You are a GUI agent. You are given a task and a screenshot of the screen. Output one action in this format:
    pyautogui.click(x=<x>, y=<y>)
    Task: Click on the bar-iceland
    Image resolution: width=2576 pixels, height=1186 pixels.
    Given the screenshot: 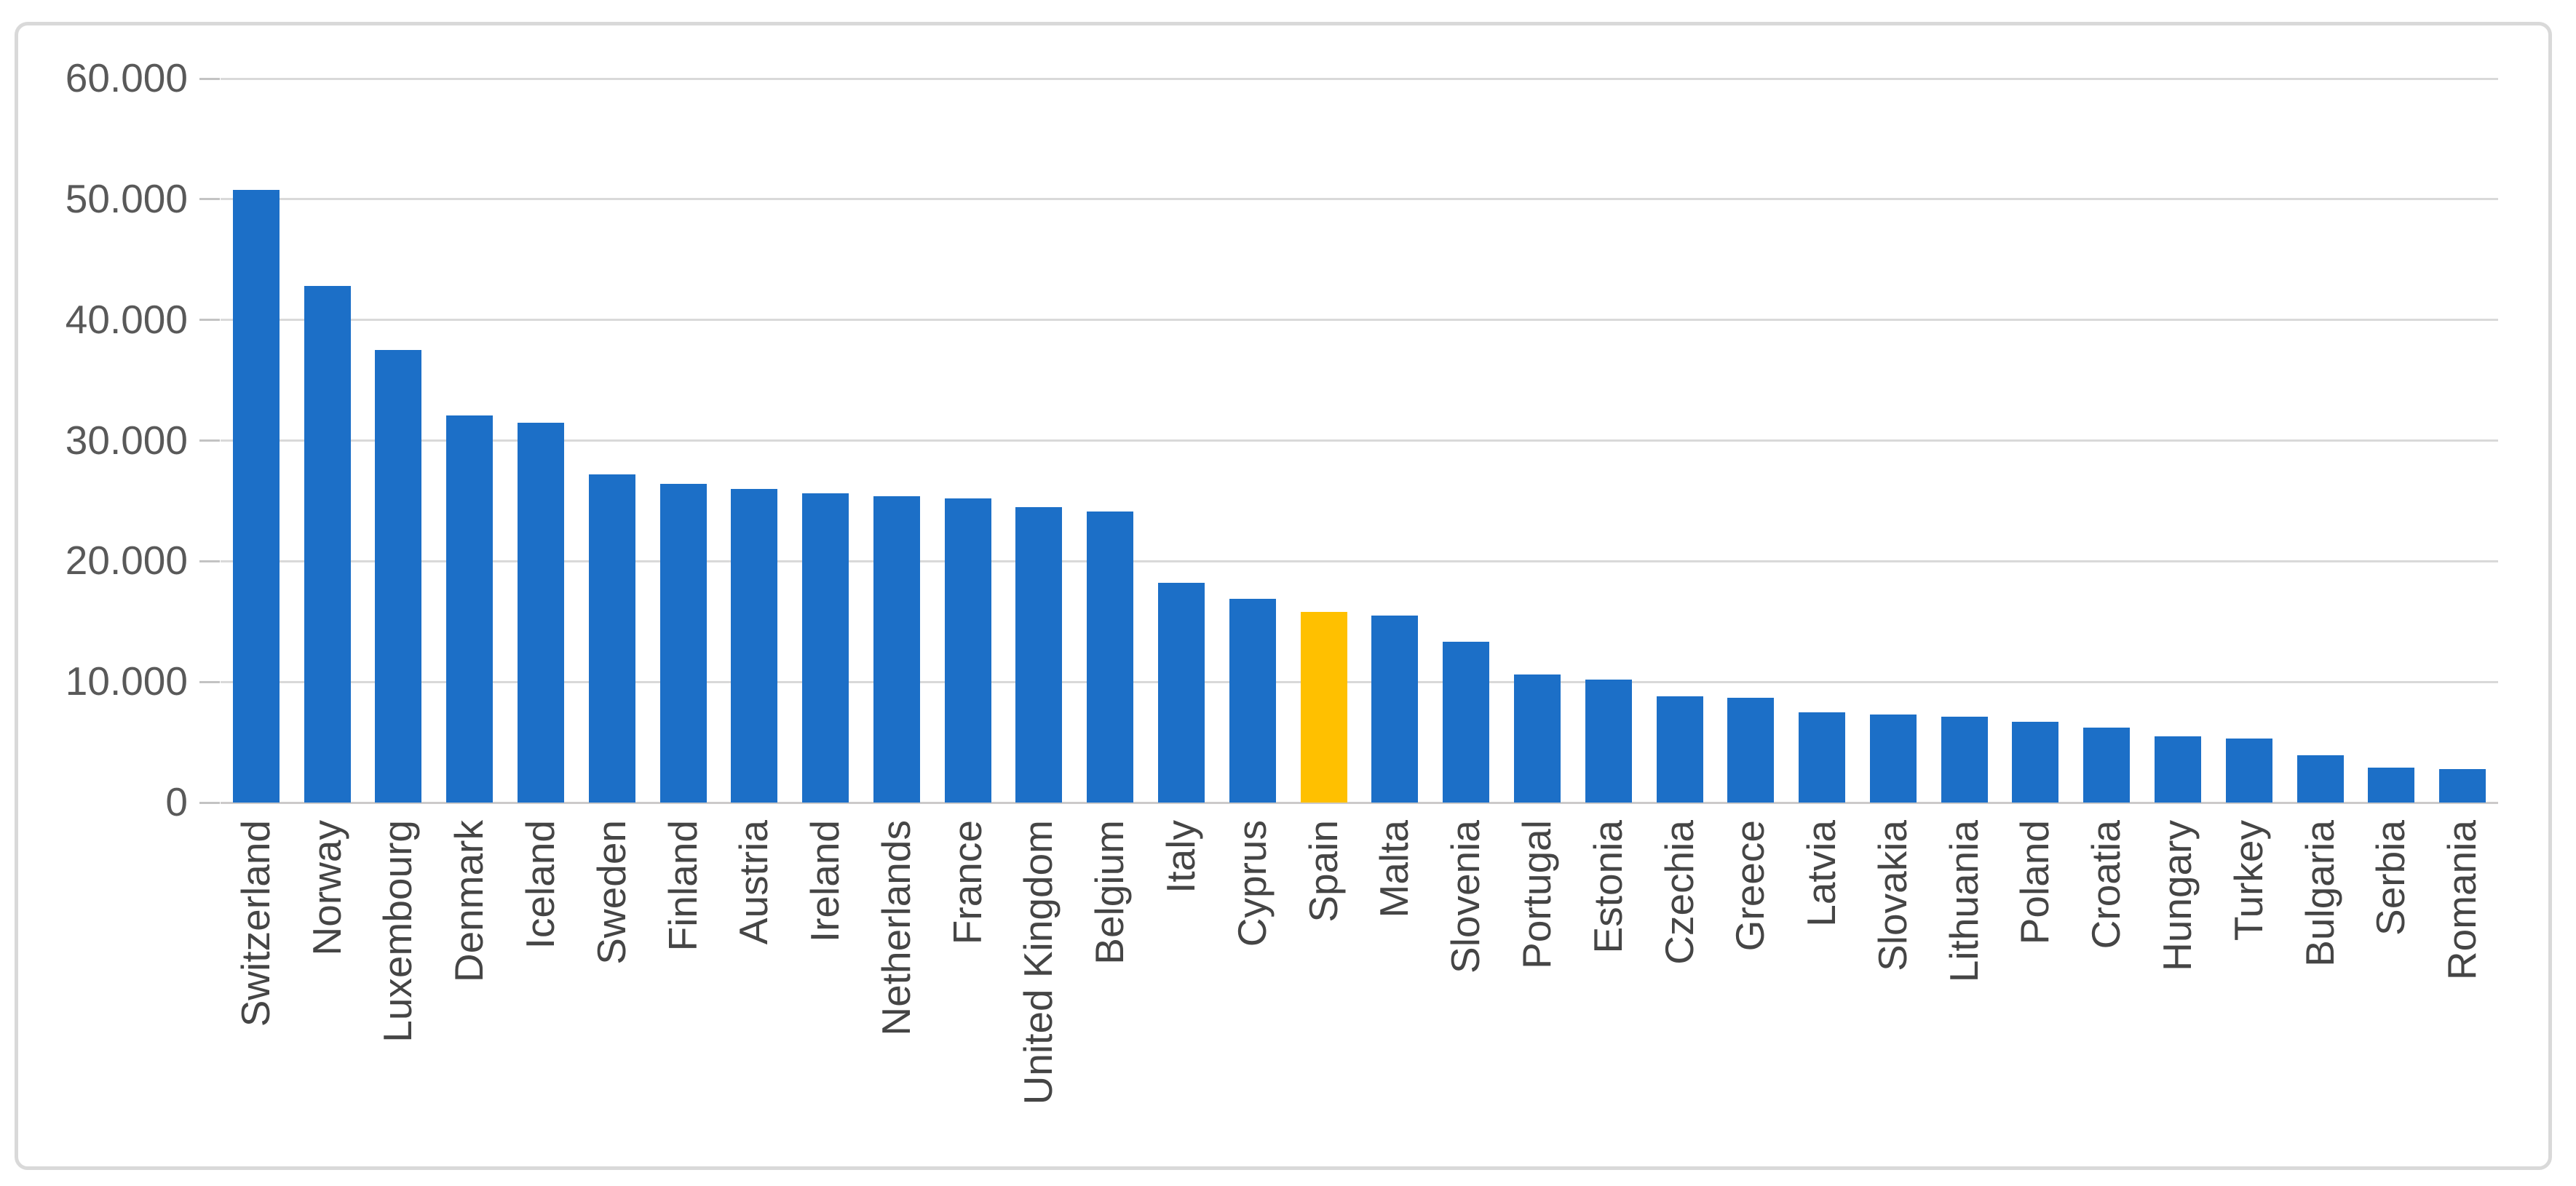 What is the action you would take?
    pyautogui.click(x=541, y=612)
    